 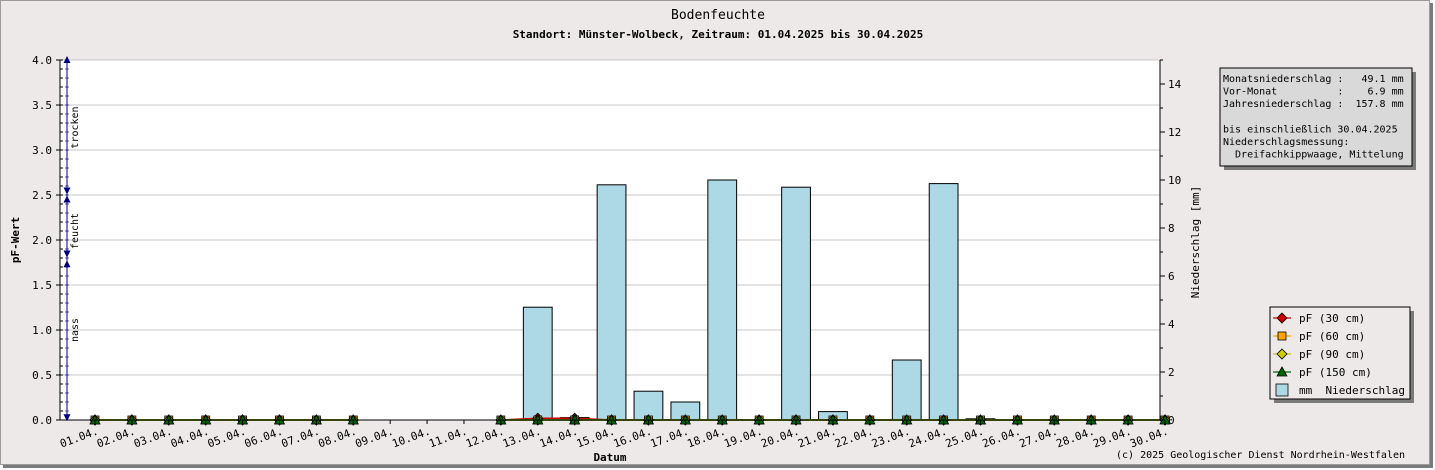 I want to click on y-right-tick-label: 12, so click(x=1174, y=132).